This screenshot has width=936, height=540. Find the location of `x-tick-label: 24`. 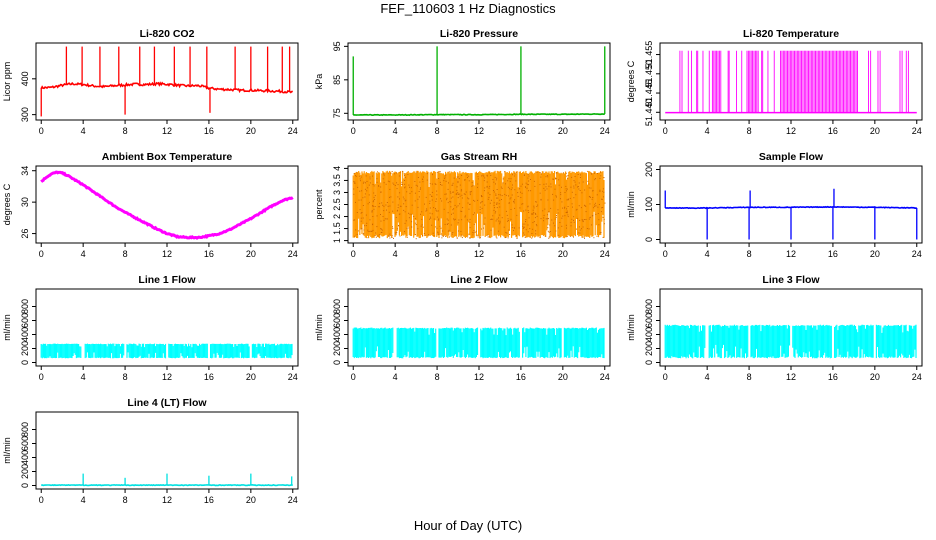

x-tick-label: 24 is located at coordinates (293, 254).